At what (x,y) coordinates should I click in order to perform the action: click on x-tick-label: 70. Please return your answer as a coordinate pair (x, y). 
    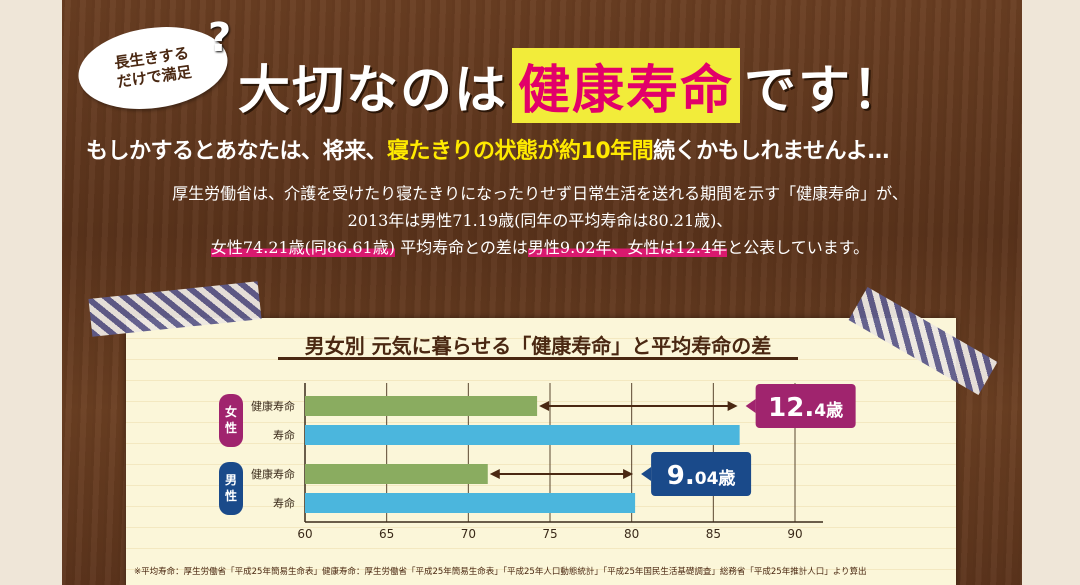
    Looking at the image, I should click on (468, 534).